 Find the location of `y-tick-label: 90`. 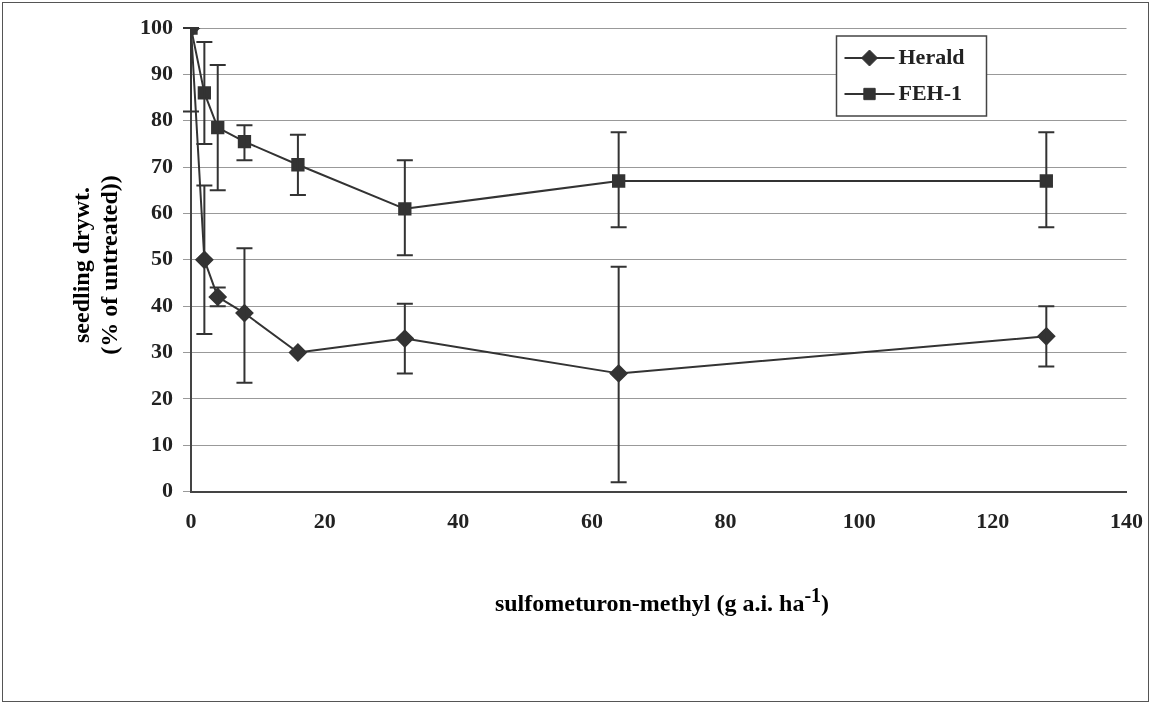

y-tick-label: 90 is located at coordinates (162, 73).